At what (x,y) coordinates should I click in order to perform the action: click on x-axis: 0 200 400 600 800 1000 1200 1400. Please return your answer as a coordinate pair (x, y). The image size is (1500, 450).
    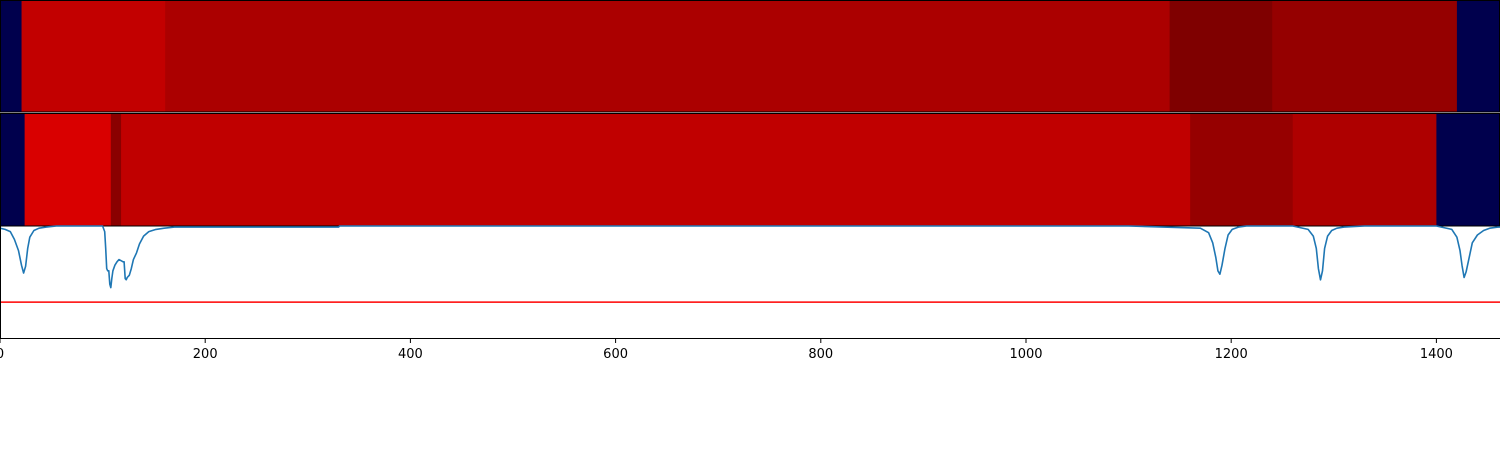
    Looking at the image, I should click on (750, 350).